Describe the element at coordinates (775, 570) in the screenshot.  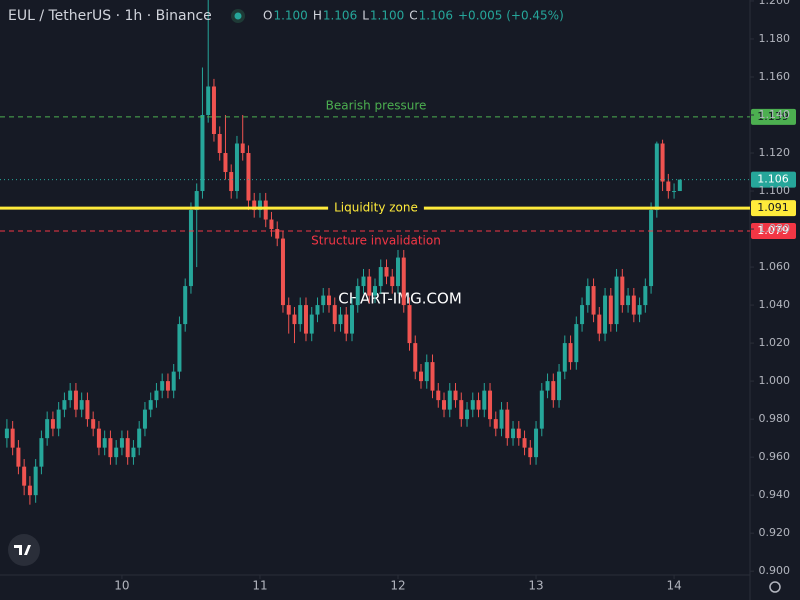
I see `y-tick-label: 0.900` at that location.